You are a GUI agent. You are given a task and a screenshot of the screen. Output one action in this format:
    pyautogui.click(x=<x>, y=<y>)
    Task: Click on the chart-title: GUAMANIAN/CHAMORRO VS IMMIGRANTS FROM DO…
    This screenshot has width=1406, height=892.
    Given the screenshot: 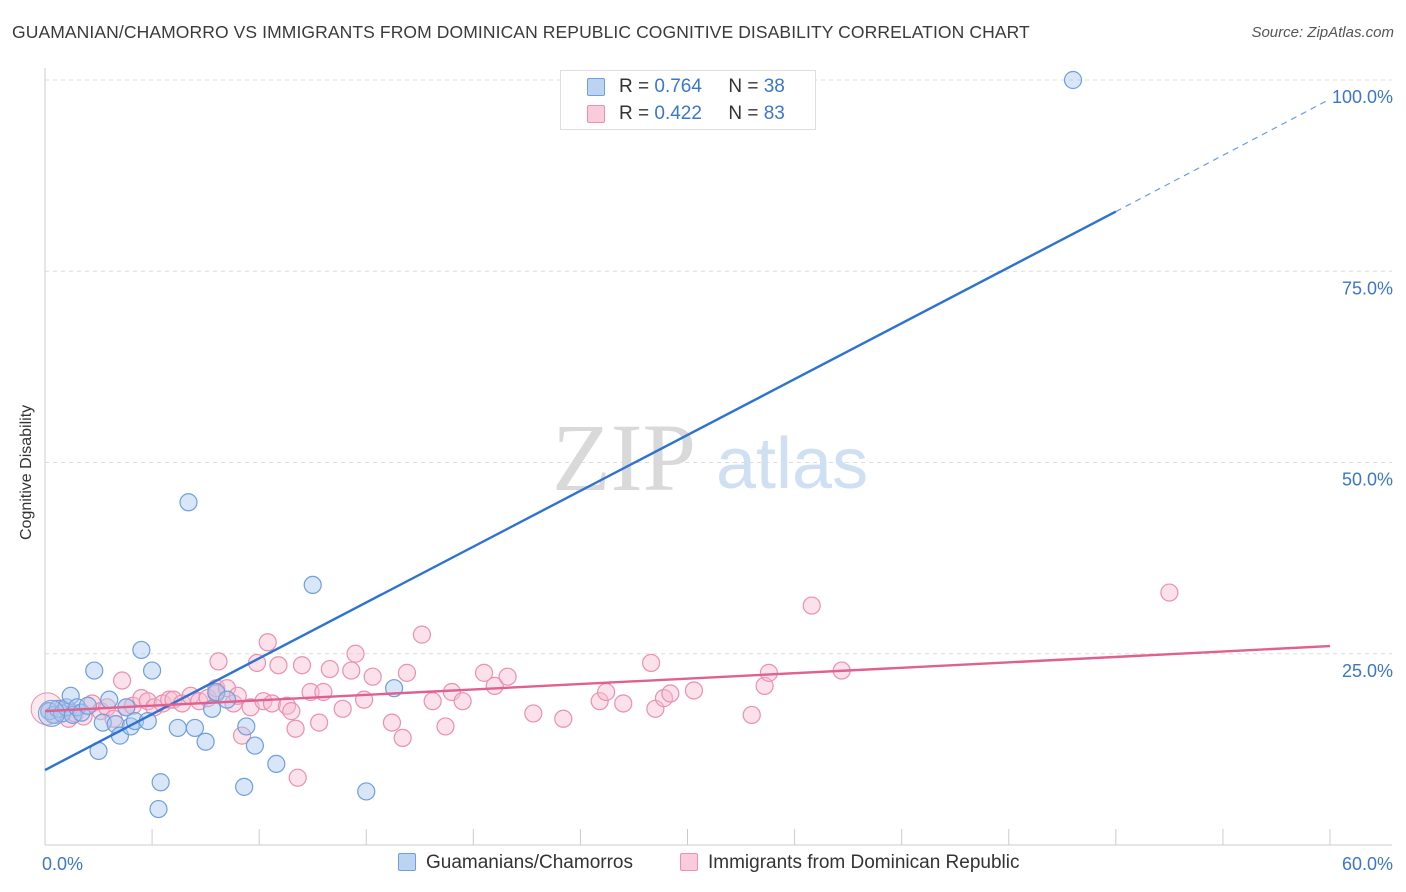 What is the action you would take?
    pyautogui.click(x=521, y=32)
    